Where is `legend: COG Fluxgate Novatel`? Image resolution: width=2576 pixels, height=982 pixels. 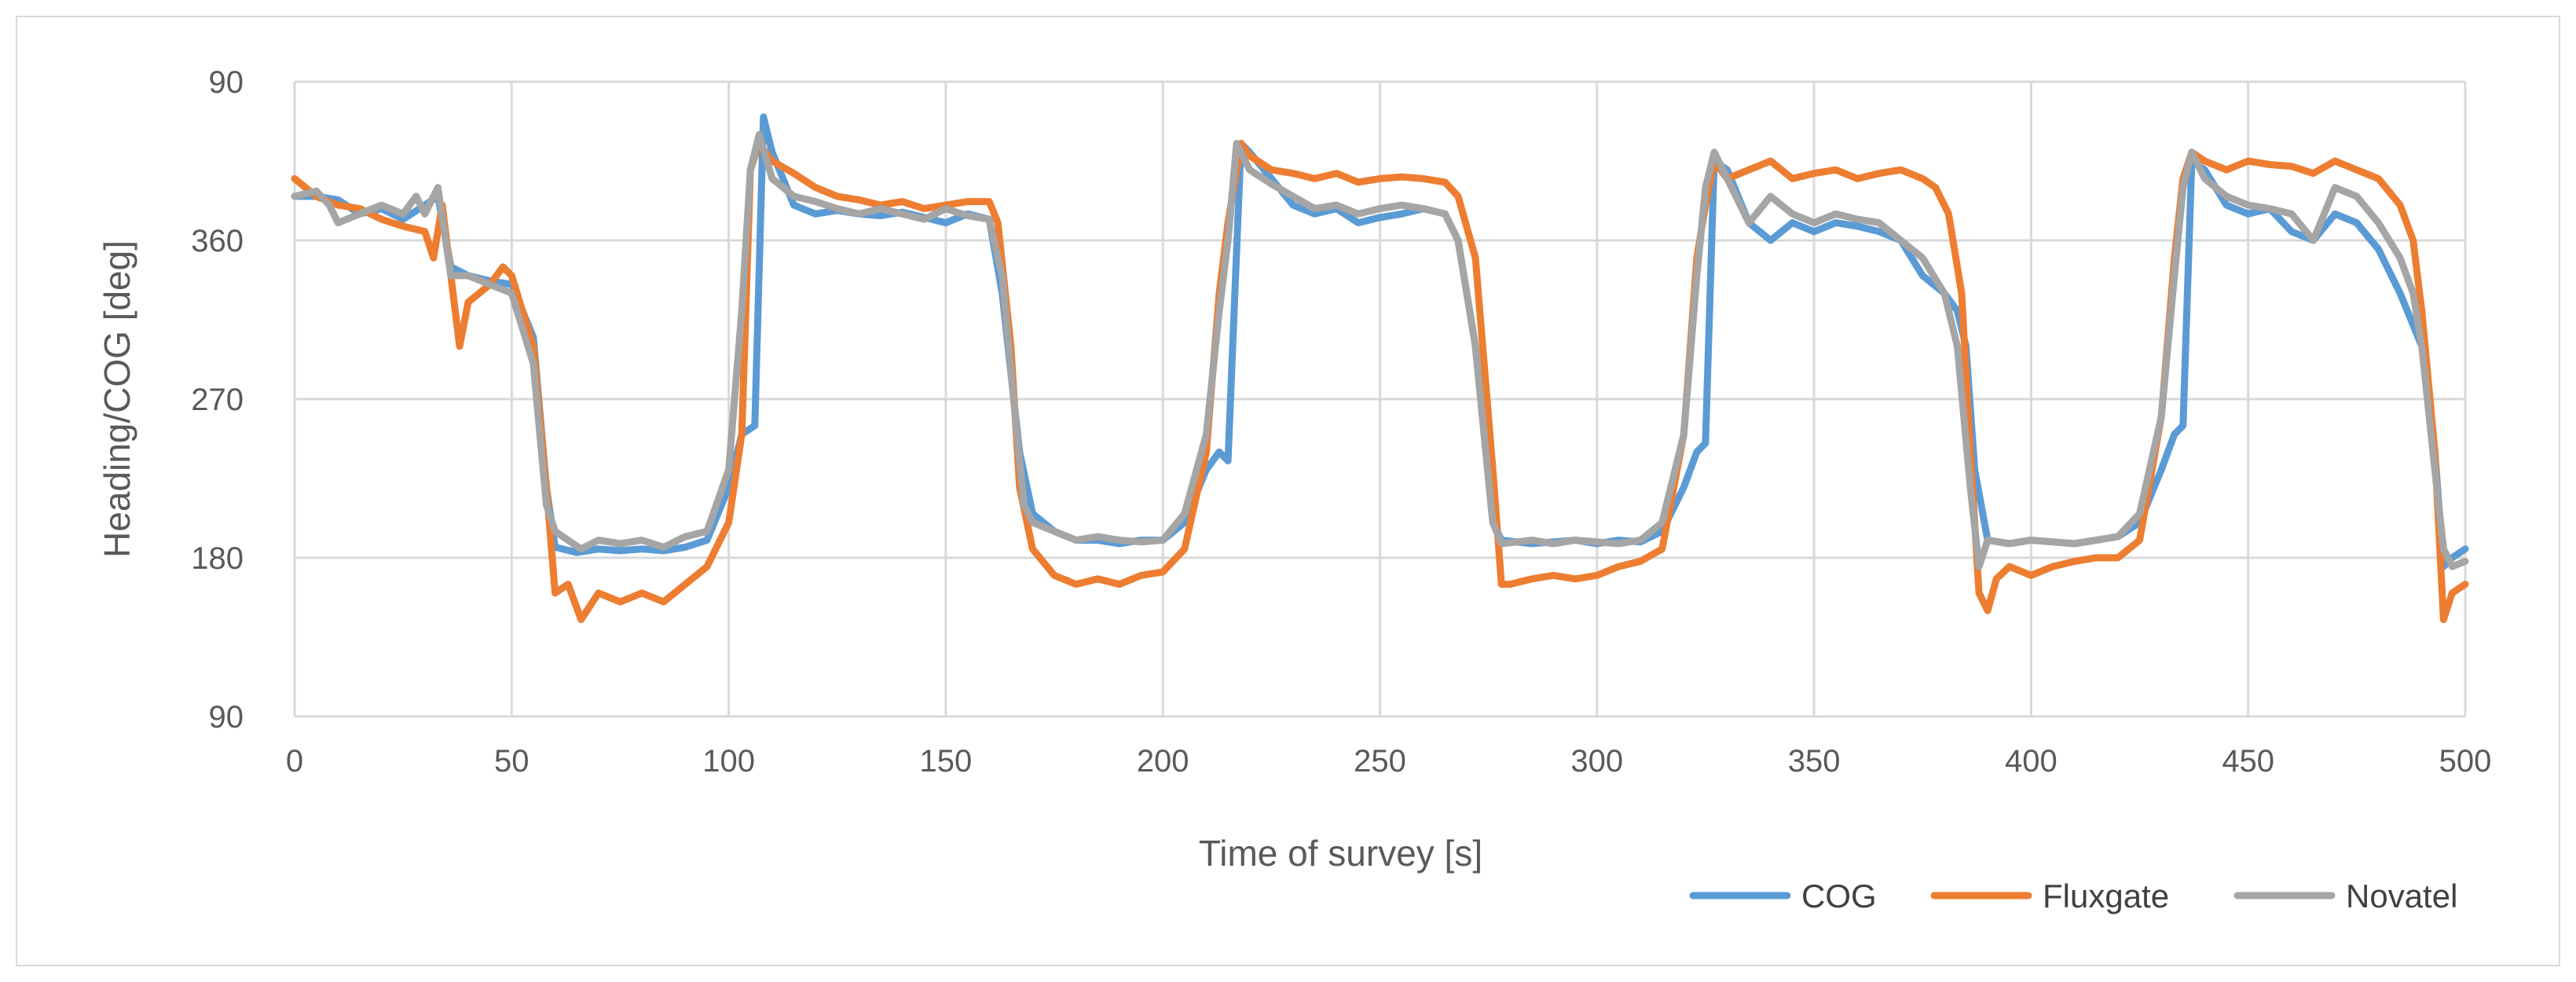
legend: COG Fluxgate Novatel is located at coordinates (2073, 896).